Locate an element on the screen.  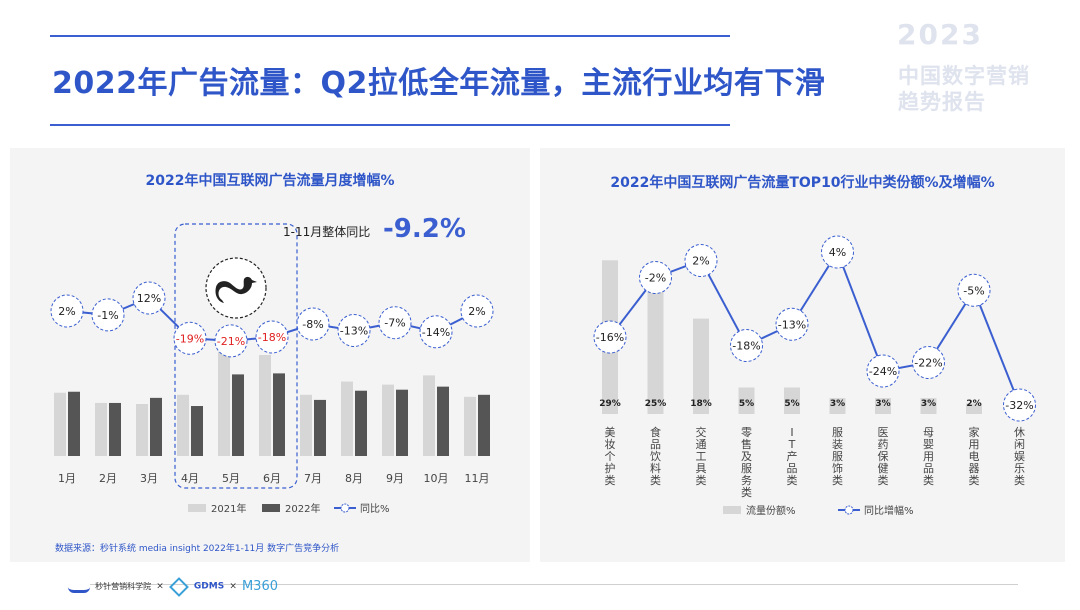
x-tick-label-char: 闲 is located at coordinates (1019, 444).